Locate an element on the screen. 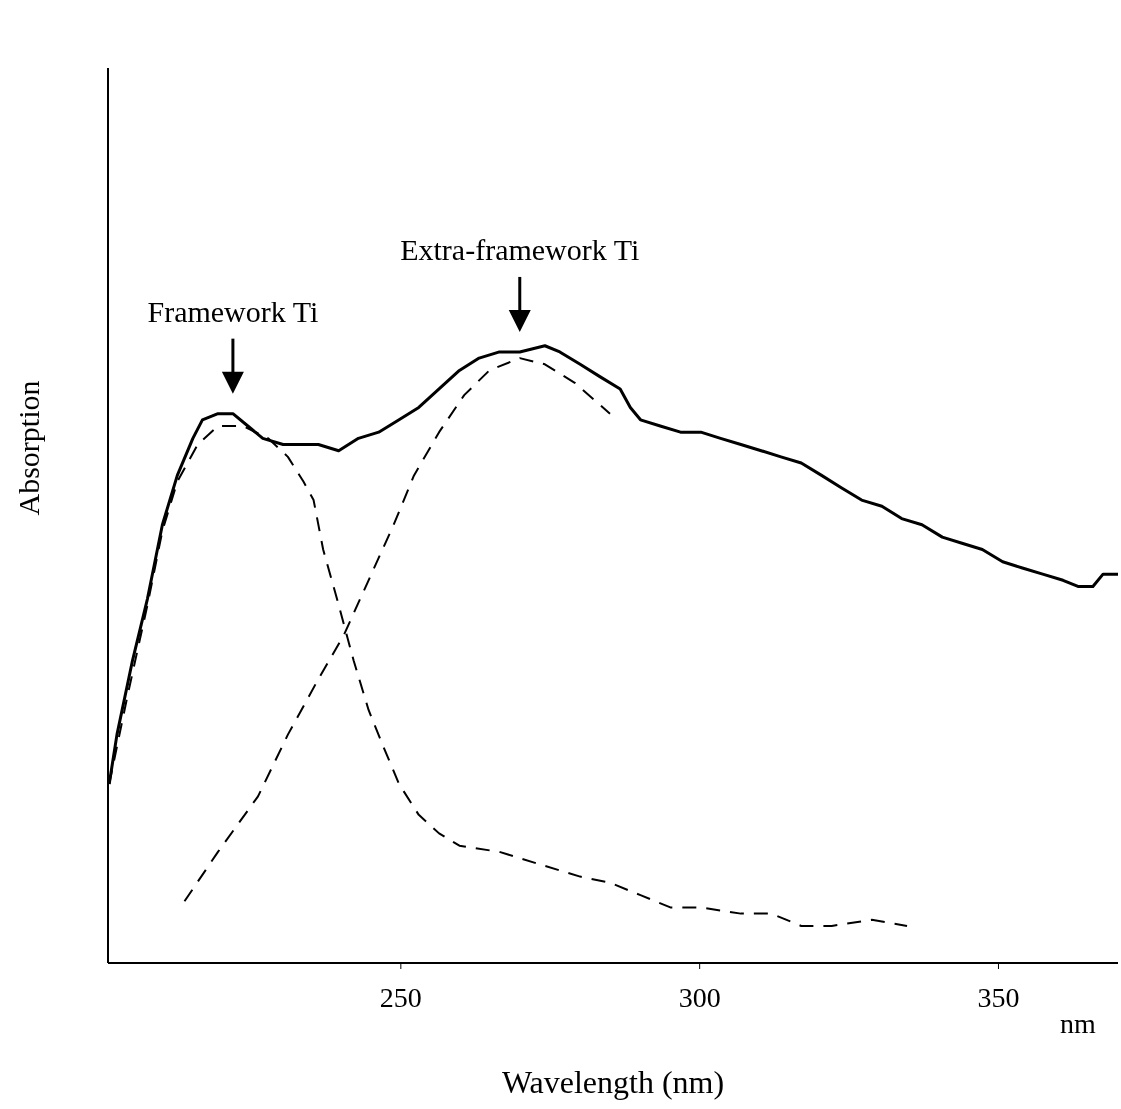 The height and width of the screenshot is (1109, 1121). x-tick-label: 300 is located at coordinates (699, 997).